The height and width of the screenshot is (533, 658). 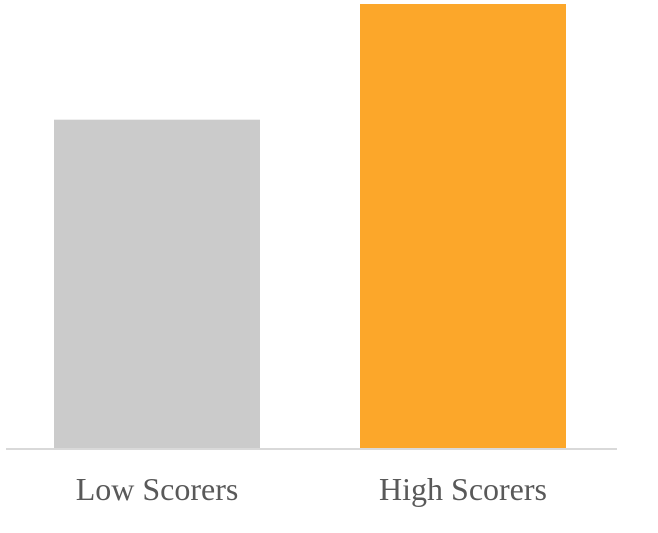 What do you see at coordinates (311, 489) in the screenshot?
I see `category-labels-group: Low Scorers High Scorers` at bounding box center [311, 489].